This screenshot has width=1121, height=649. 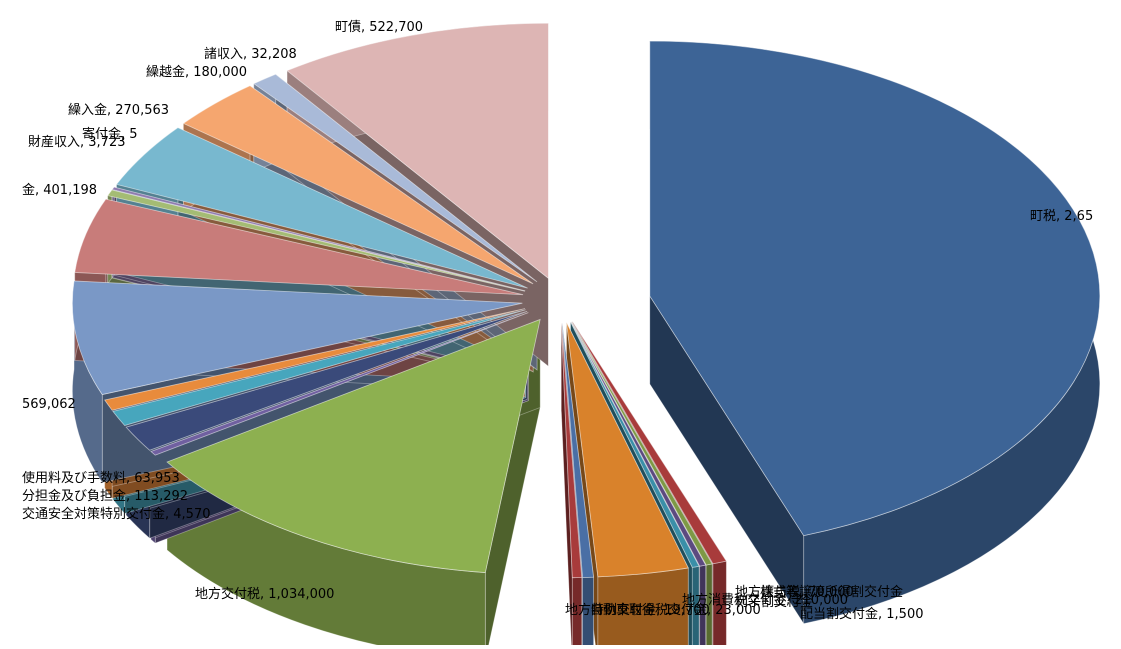 What do you see at coordinates (794, 592) in the screenshot?
I see `pie-label-1: 地方譲与税, 70,000` at bounding box center [794, 592].